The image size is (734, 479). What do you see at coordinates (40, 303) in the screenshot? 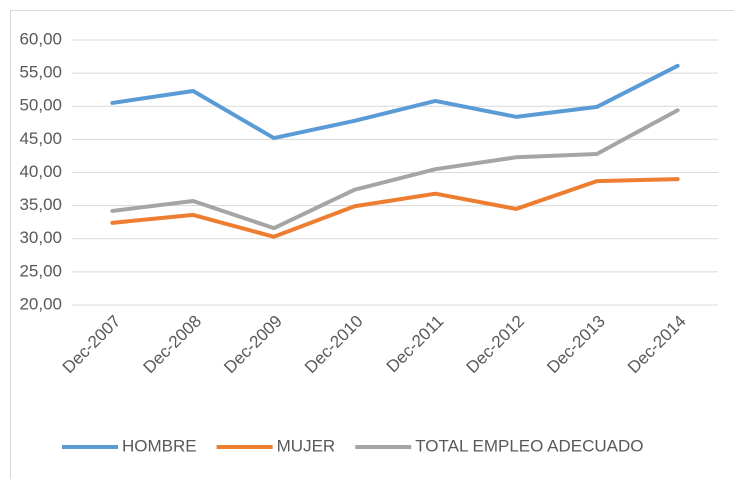
I see `y-tick-label: 20,00` at bounding box center [40, 303].